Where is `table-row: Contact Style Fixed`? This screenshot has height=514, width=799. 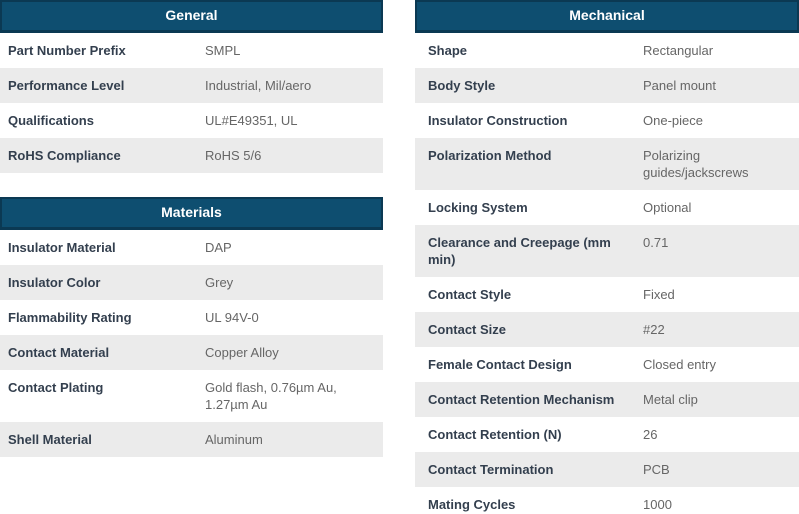
table-row: Contact Style Fixed is located at coordinates (607, 294).